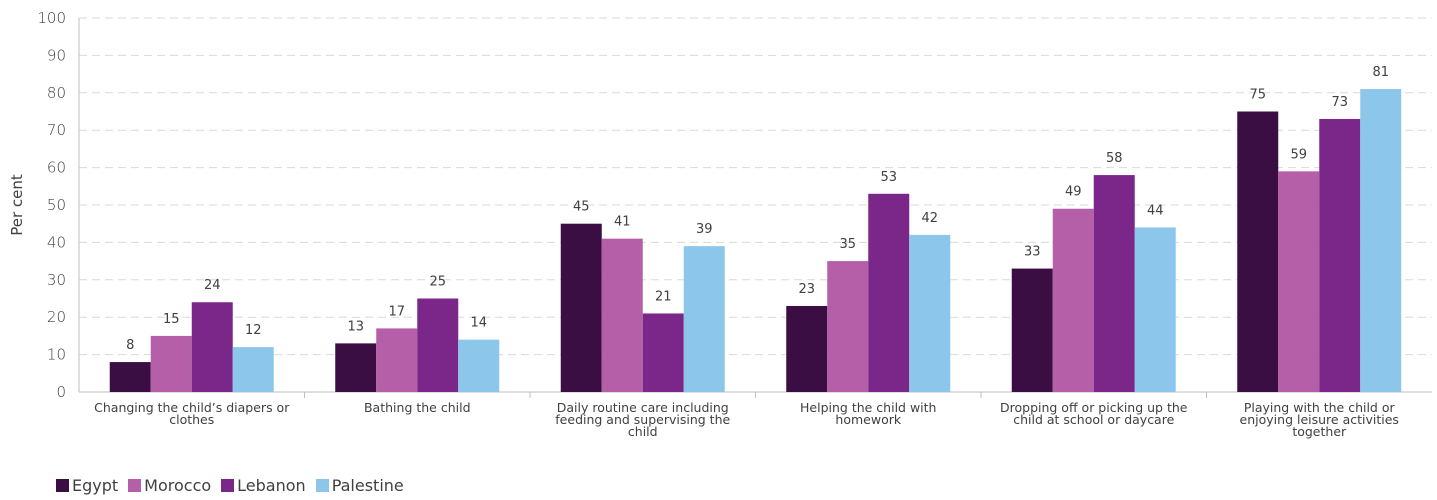 The height and width of the screenshot is (500, 1437). I want to click on x-category-label: enjoying leisure activities, so click(1319, 419).